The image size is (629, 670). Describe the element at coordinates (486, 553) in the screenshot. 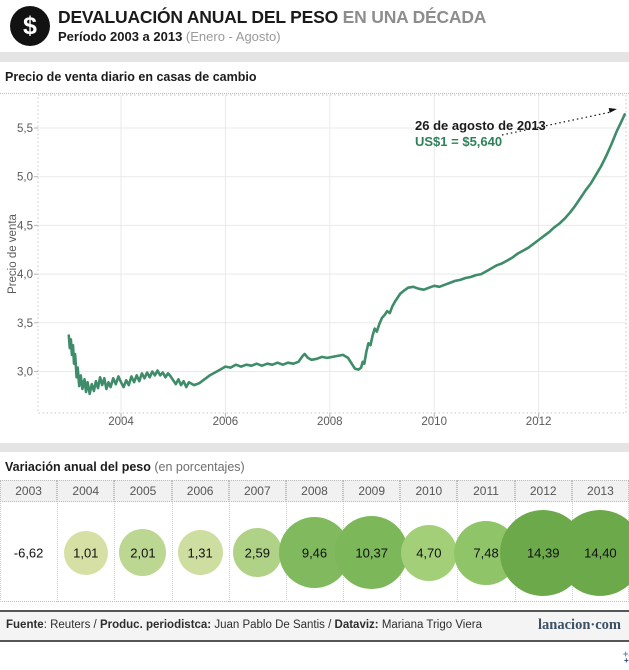

I see `variation-value-2011: 7,48` at that location.